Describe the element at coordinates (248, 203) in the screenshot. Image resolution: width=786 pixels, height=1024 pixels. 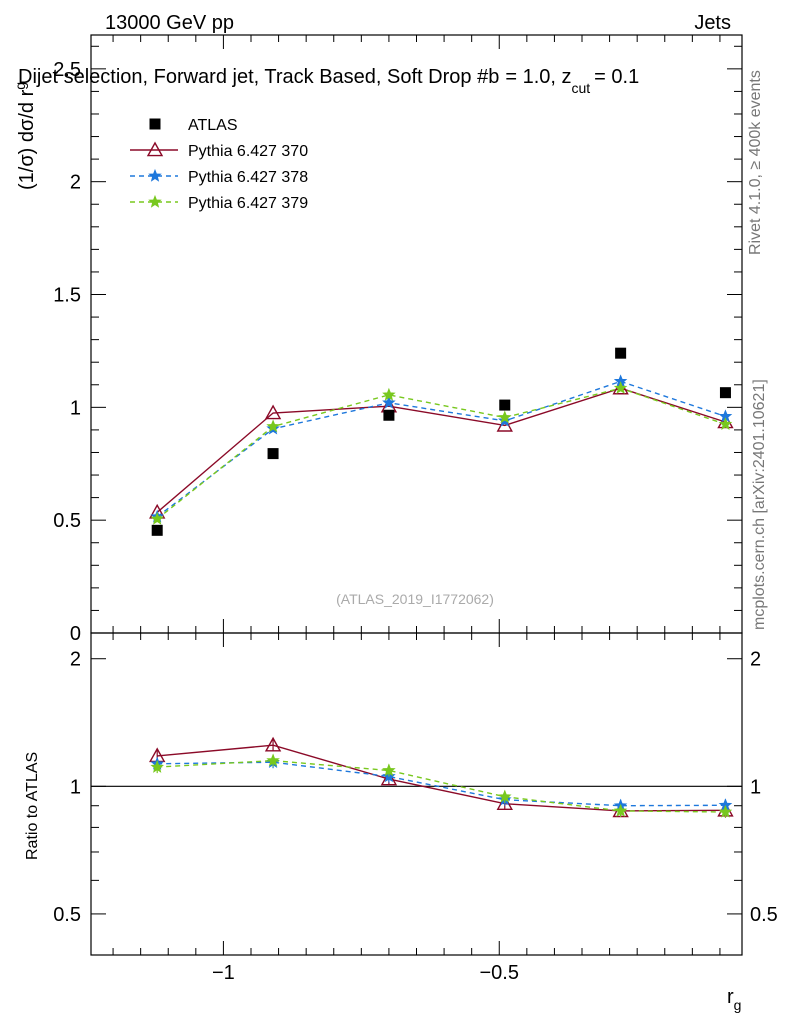
I see `legend-label: Pythia 6.427 379` at that location.